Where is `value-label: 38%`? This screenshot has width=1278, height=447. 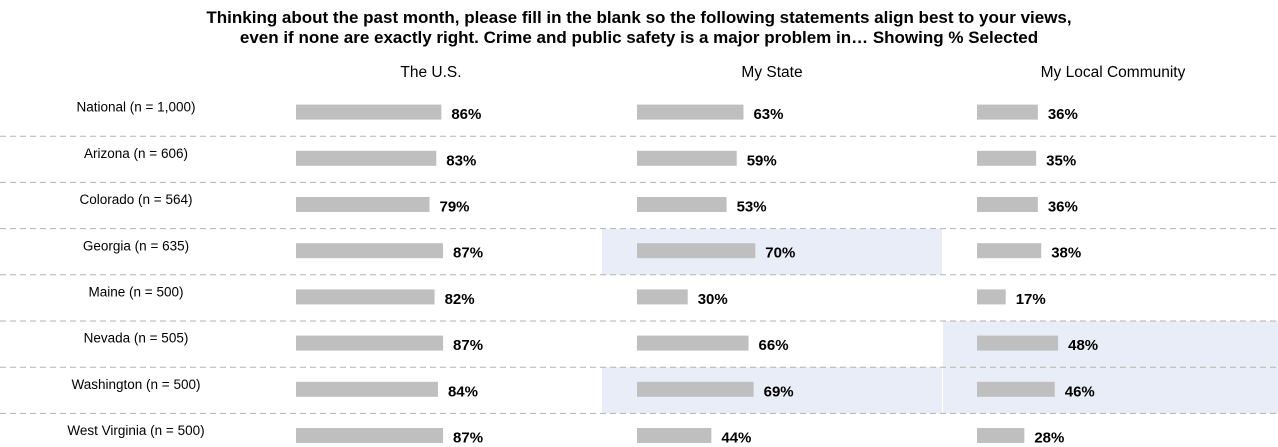 value-label: 38% is located at coordinates (1066, 253).